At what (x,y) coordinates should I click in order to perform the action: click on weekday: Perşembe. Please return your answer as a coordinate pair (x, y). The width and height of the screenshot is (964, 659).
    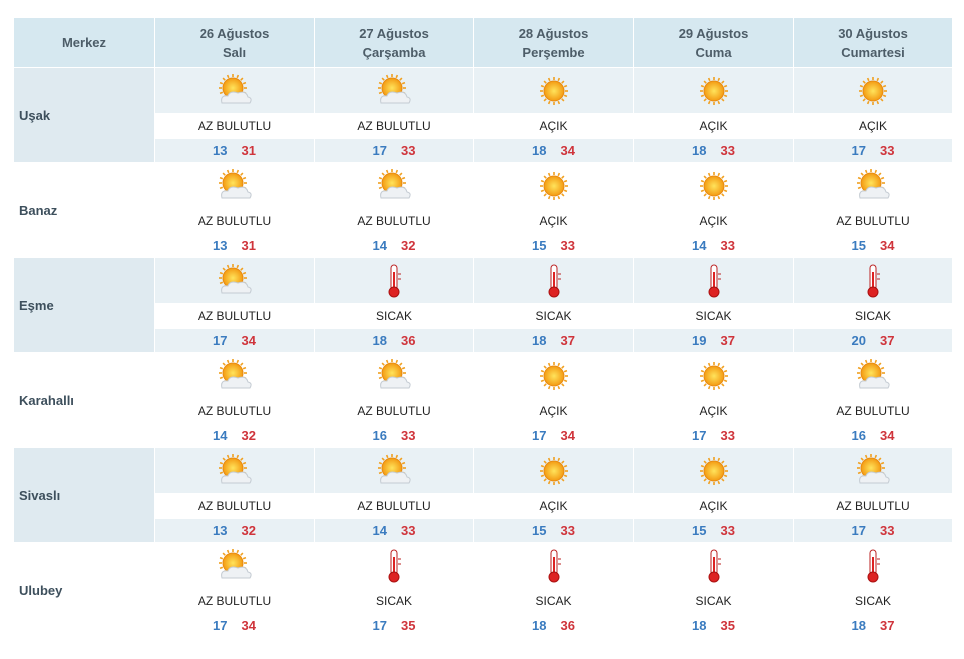
    Looking at the image, I should click on (553, 52).